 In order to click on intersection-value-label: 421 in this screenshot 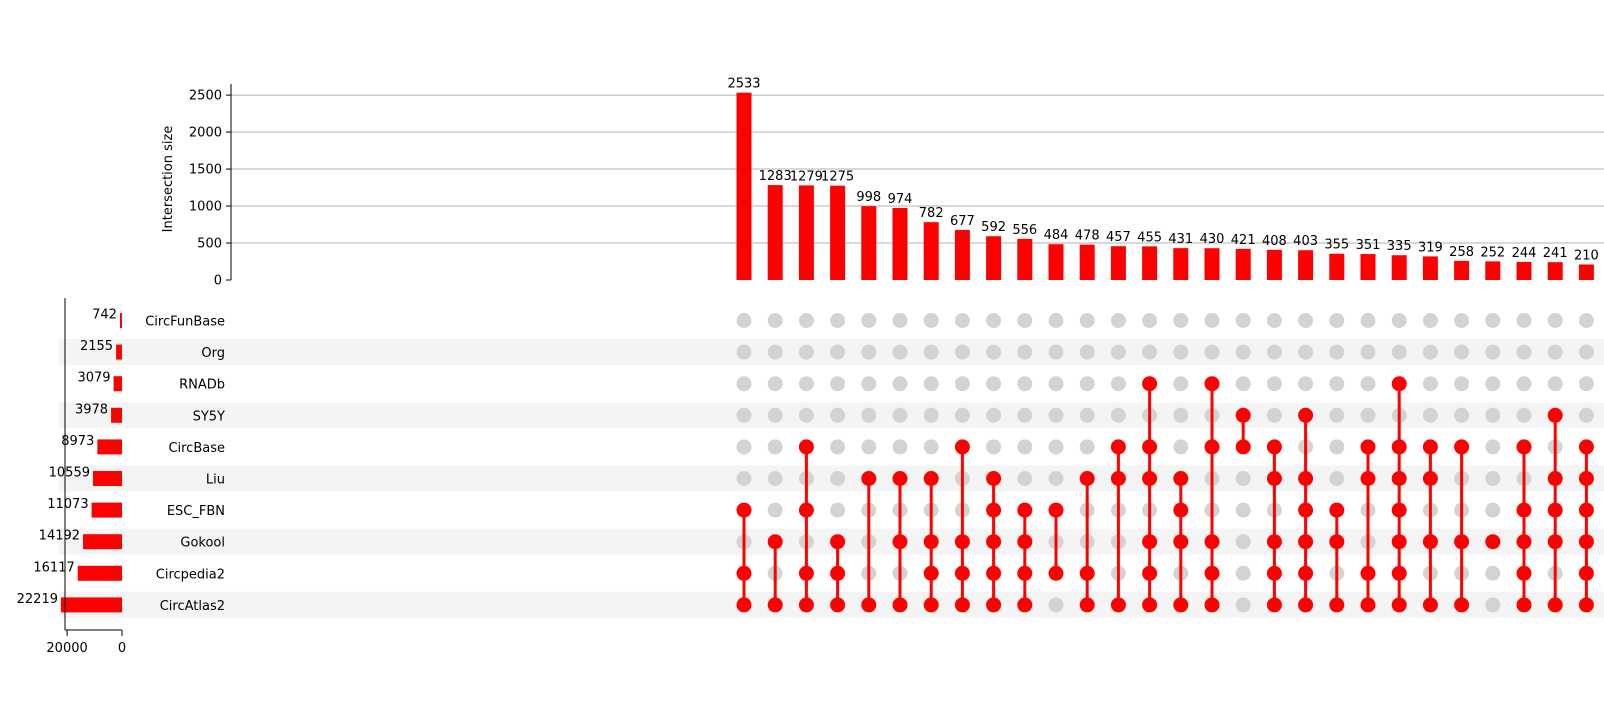, I will do `click(1243, 240)`.